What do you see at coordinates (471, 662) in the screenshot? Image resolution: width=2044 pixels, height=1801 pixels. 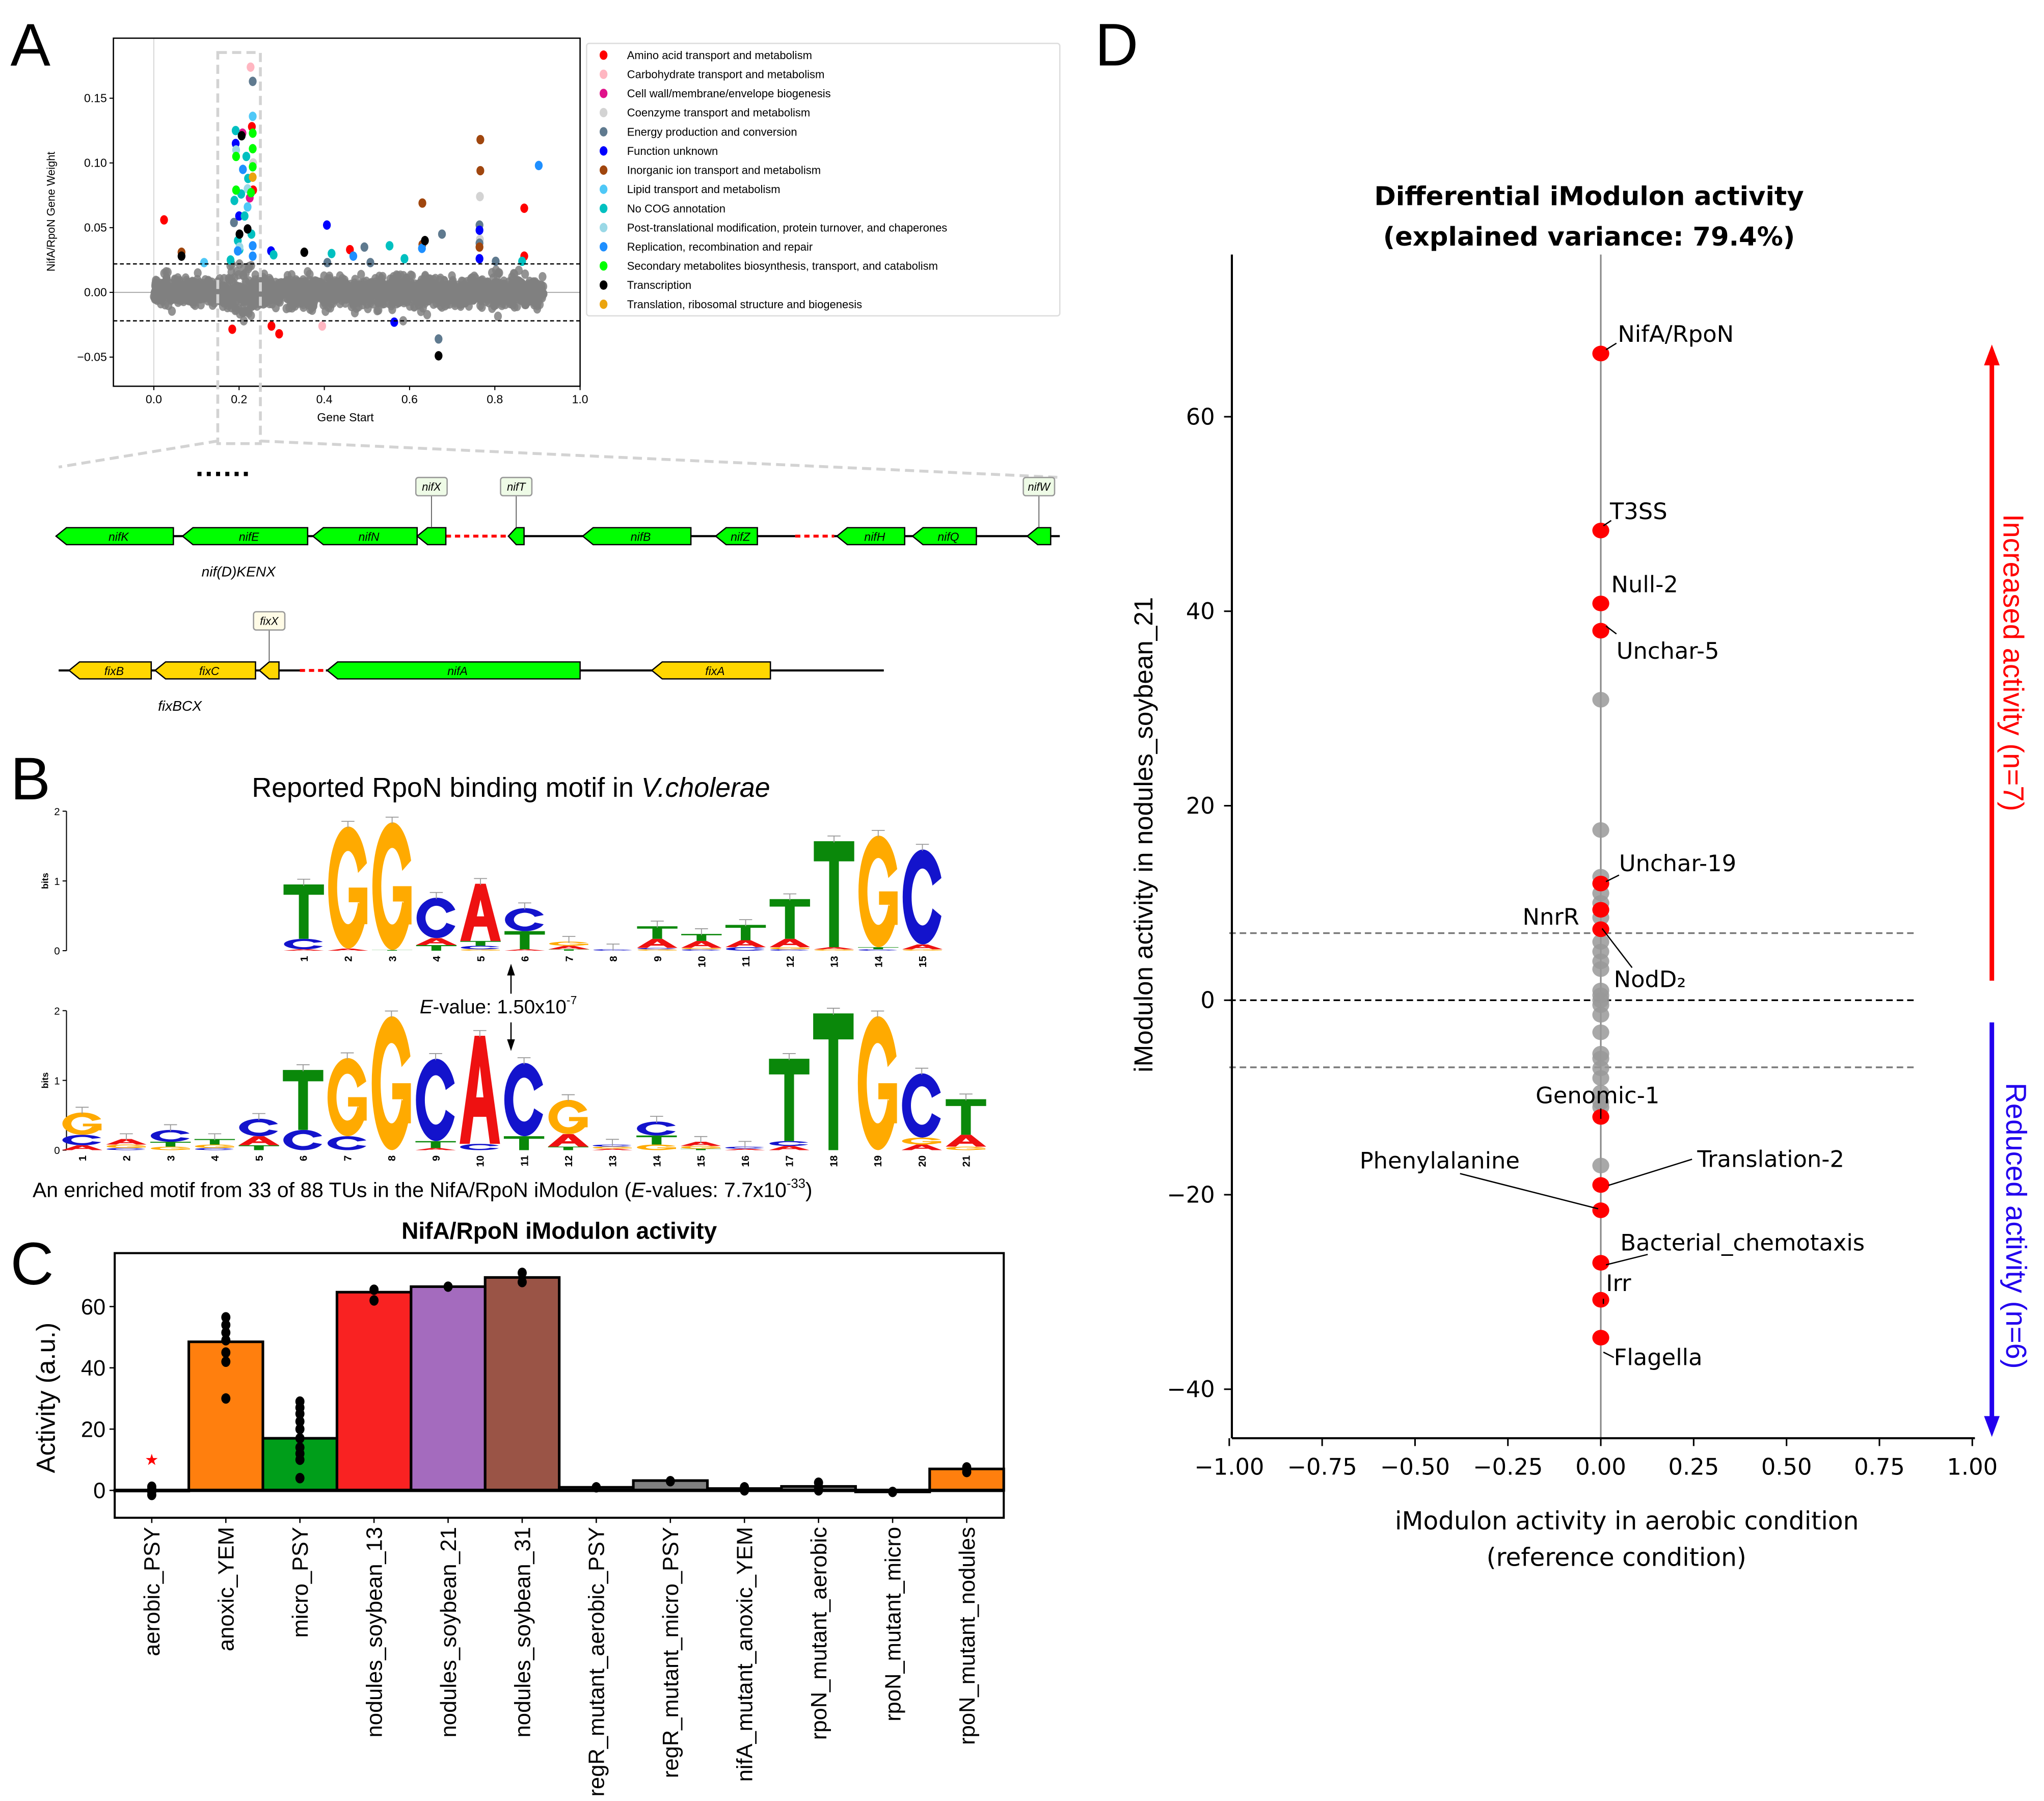 I see `gene-track-2: fixB fixC fixX nifA fixA fixBCX` at bounding box center [471, 662].